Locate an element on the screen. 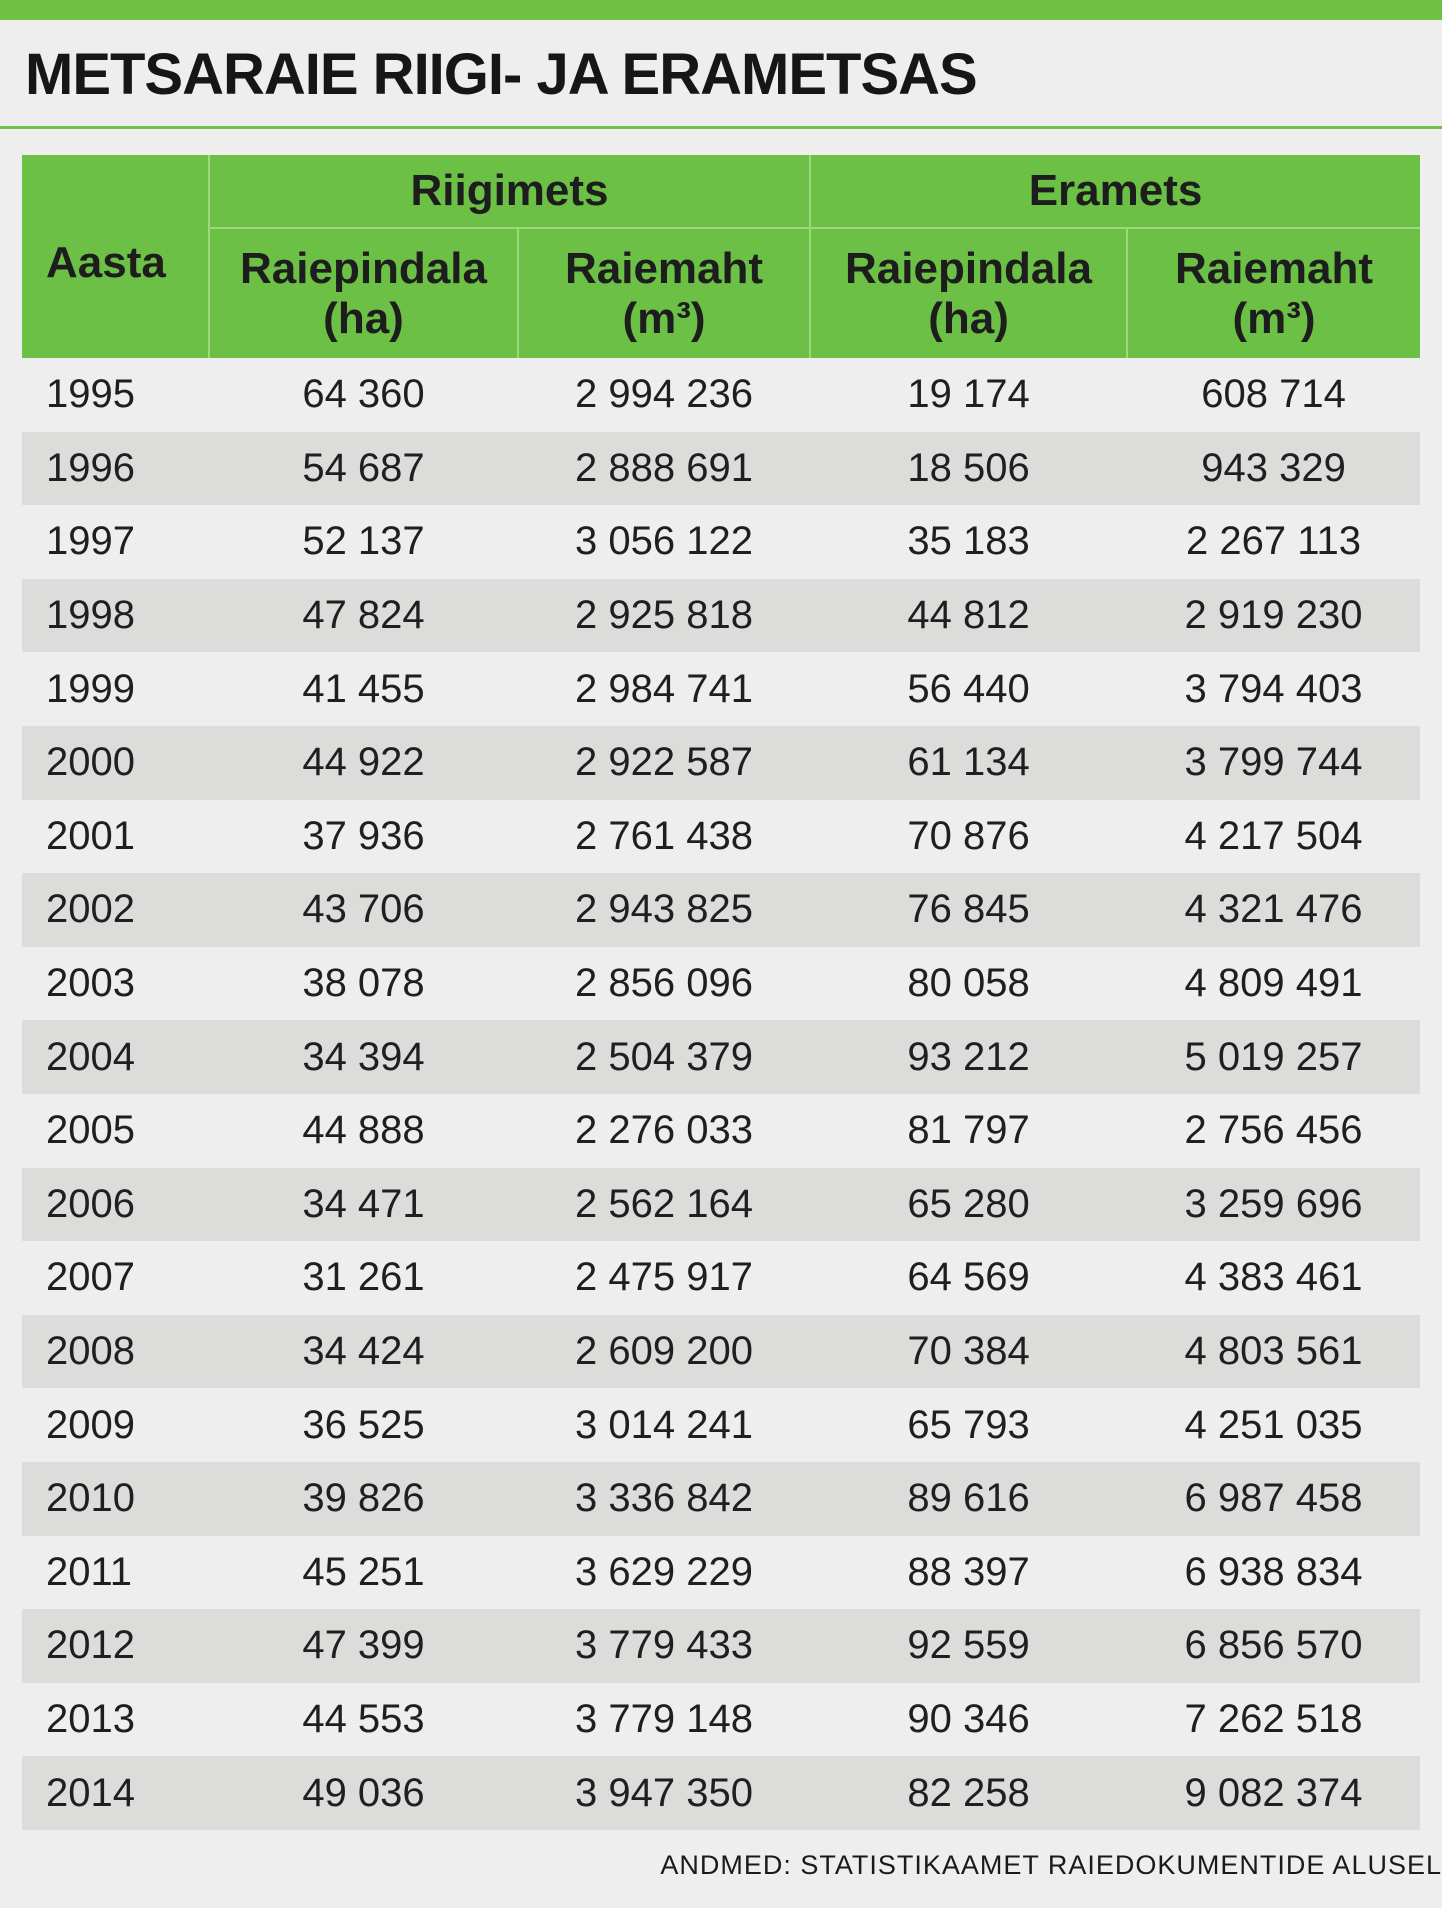 The height and width of the screenshot is (1908, 1442). year-cell: 1996 is located at coordinates (115, 468).